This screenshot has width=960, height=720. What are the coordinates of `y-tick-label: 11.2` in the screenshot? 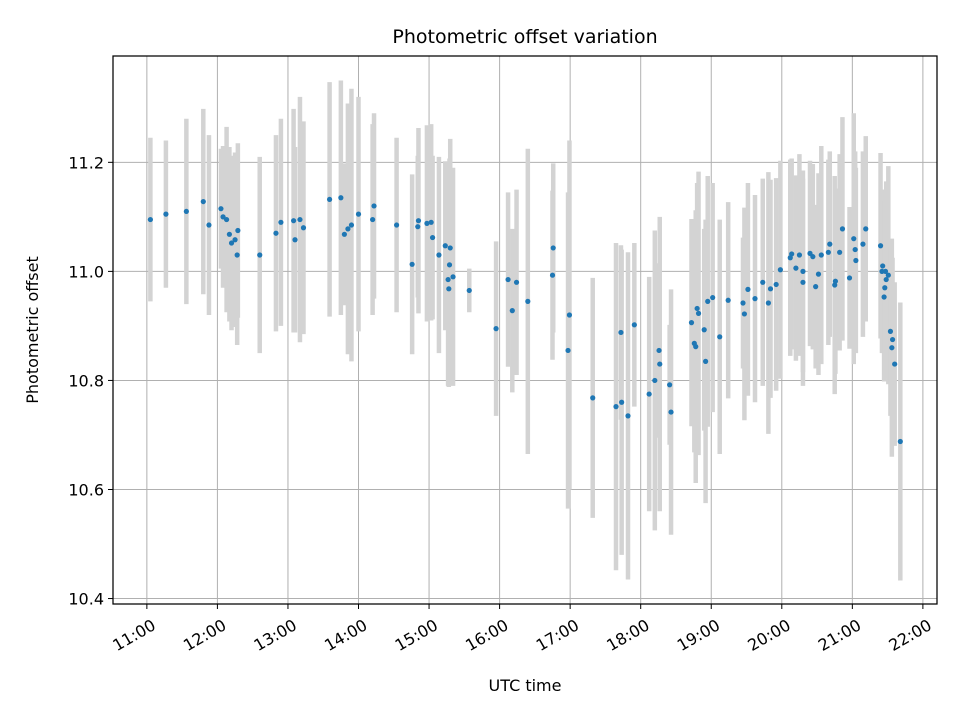 It's located at (86, 162).